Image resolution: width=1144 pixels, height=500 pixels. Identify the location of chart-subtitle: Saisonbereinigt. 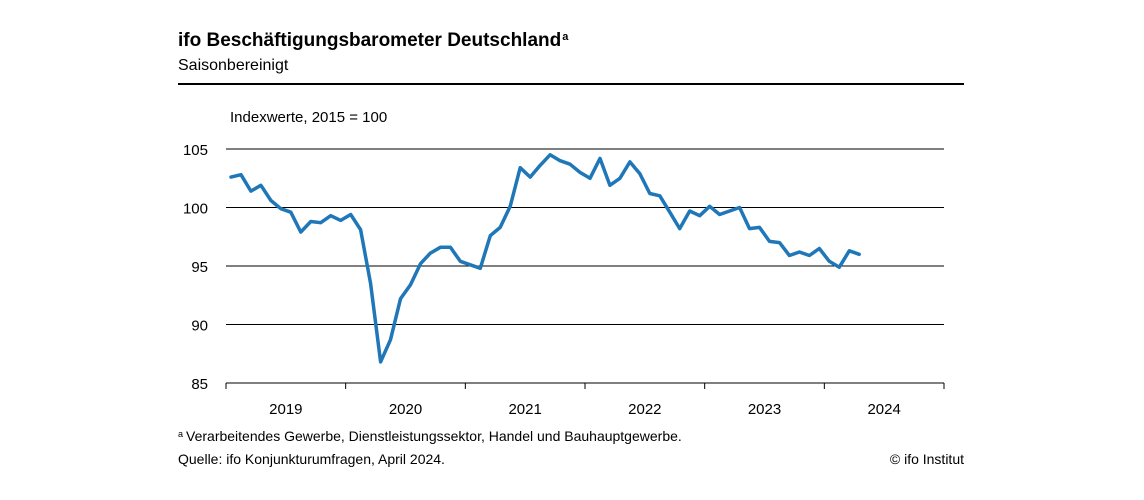
(233, 65).